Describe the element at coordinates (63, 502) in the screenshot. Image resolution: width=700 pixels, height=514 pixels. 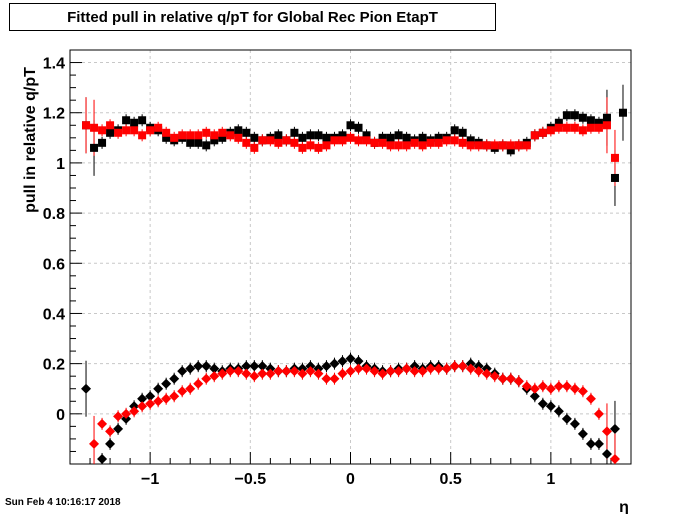
I see `timestamp: Sun Feb 4 10:16:17 2018` at that location.